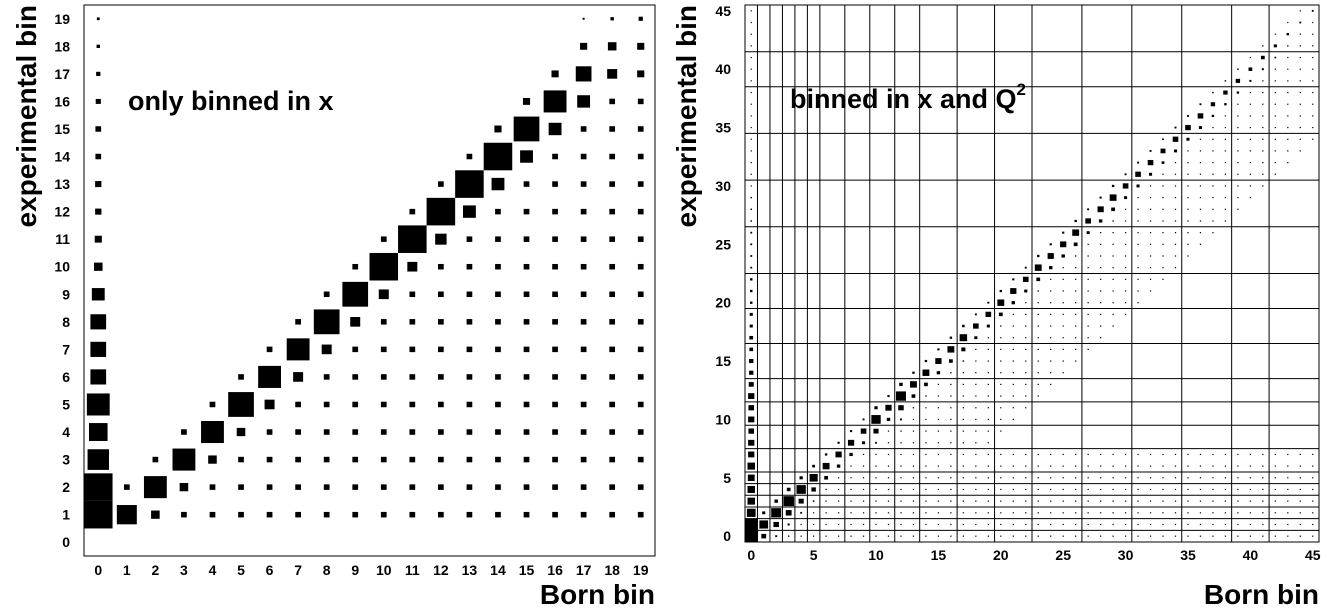 Image resolution: width=1341 pixels, height=610 pixels. I want to click on x-tick-label: 6, so click(270, 570).